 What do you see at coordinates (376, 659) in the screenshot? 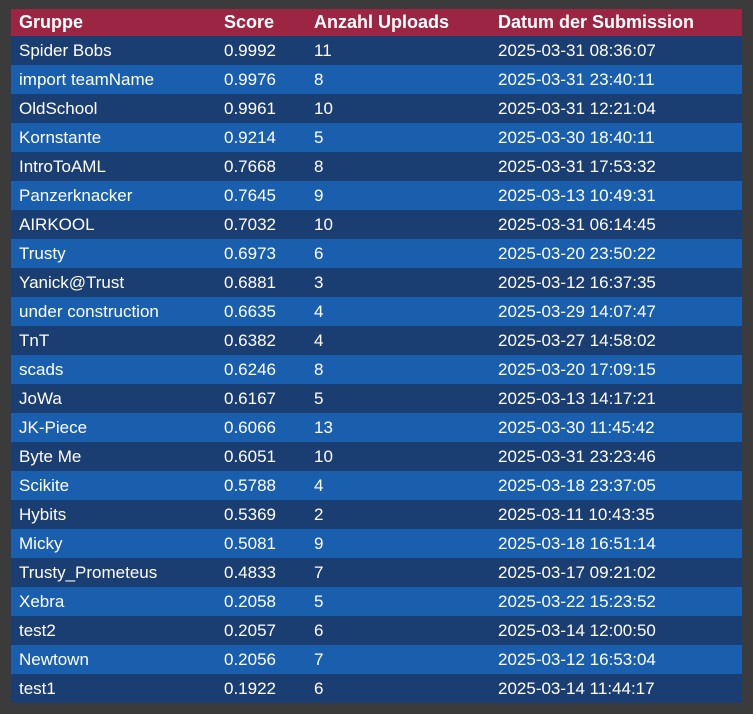
I see `table-row: Newtown 0.2056 7 2025-03-12 16:53:04` at bounding box center [376, 659].